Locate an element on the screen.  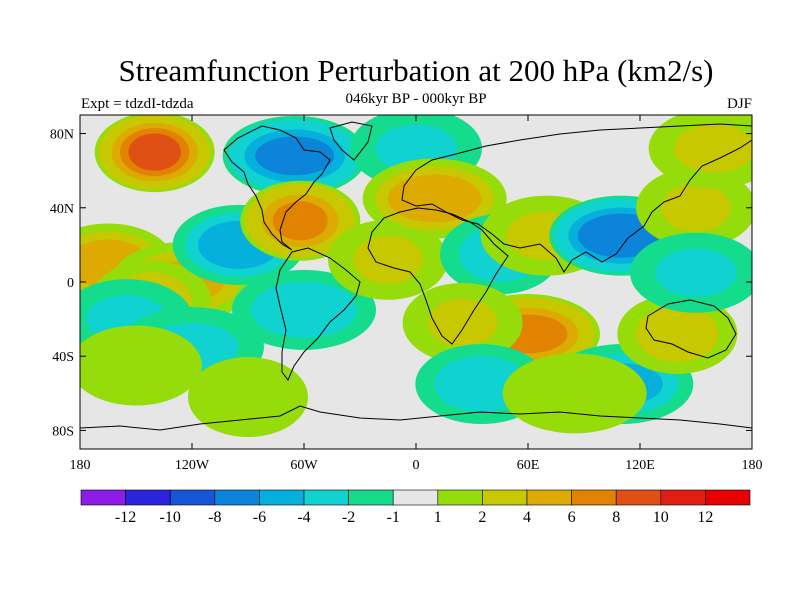
y-tick-label: 80N is located at coordinates (62, 135).